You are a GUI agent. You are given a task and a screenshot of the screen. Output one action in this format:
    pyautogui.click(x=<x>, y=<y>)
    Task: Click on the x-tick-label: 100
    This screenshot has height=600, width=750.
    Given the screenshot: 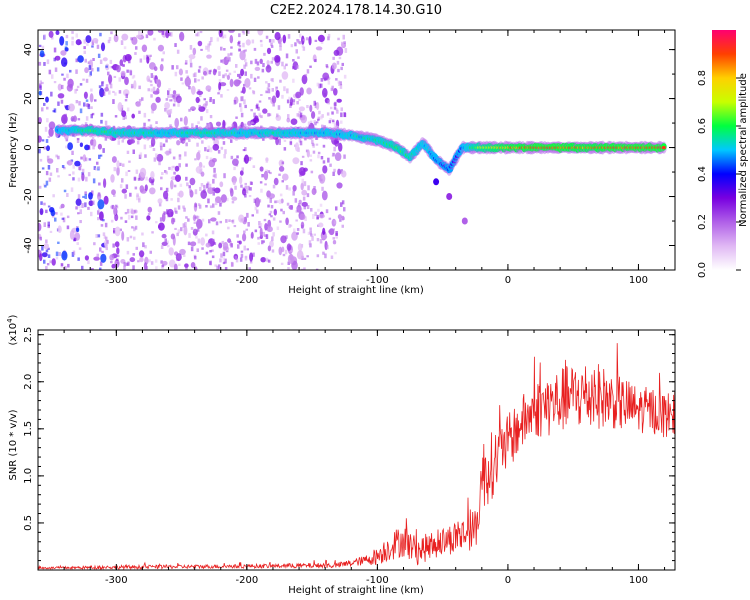 What is the action you would take?
    pyautogui.click(x=638, y=280)
    